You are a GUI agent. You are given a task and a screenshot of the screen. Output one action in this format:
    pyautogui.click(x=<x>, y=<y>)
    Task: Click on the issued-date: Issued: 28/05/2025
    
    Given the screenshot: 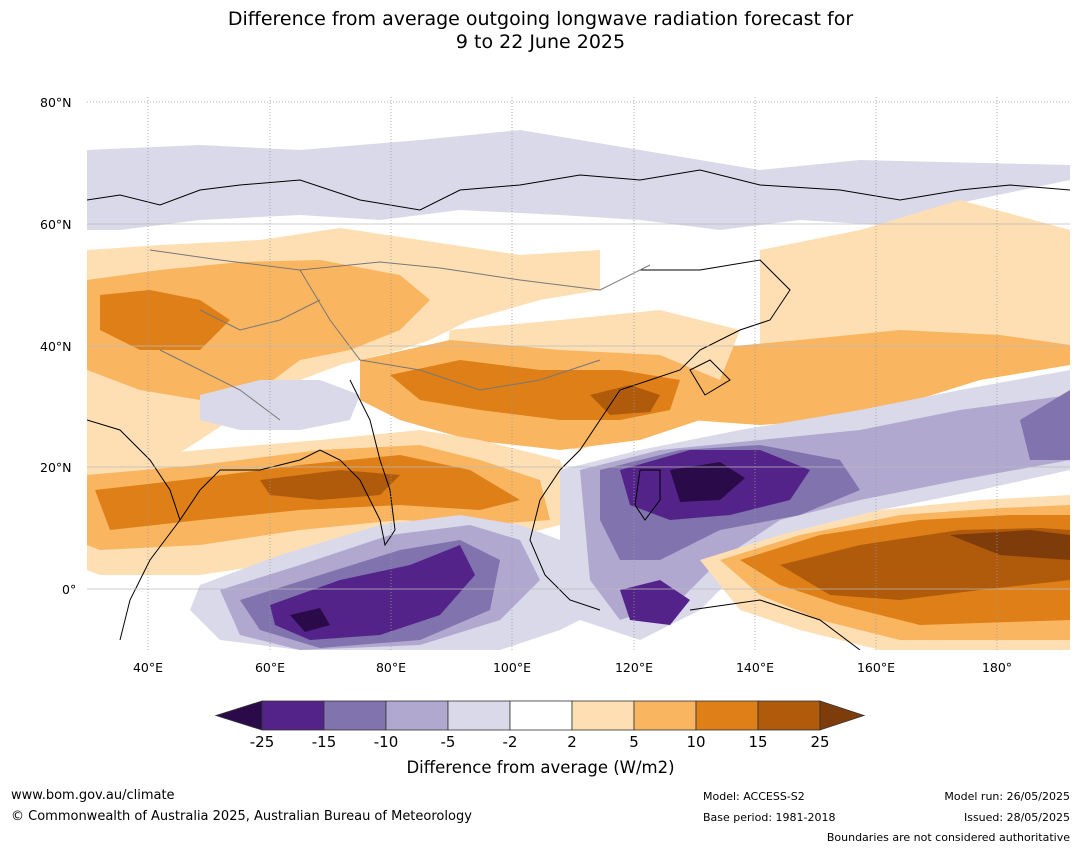 What is the action you would take?
    pyautogui.click(x=1016, y=817)
    